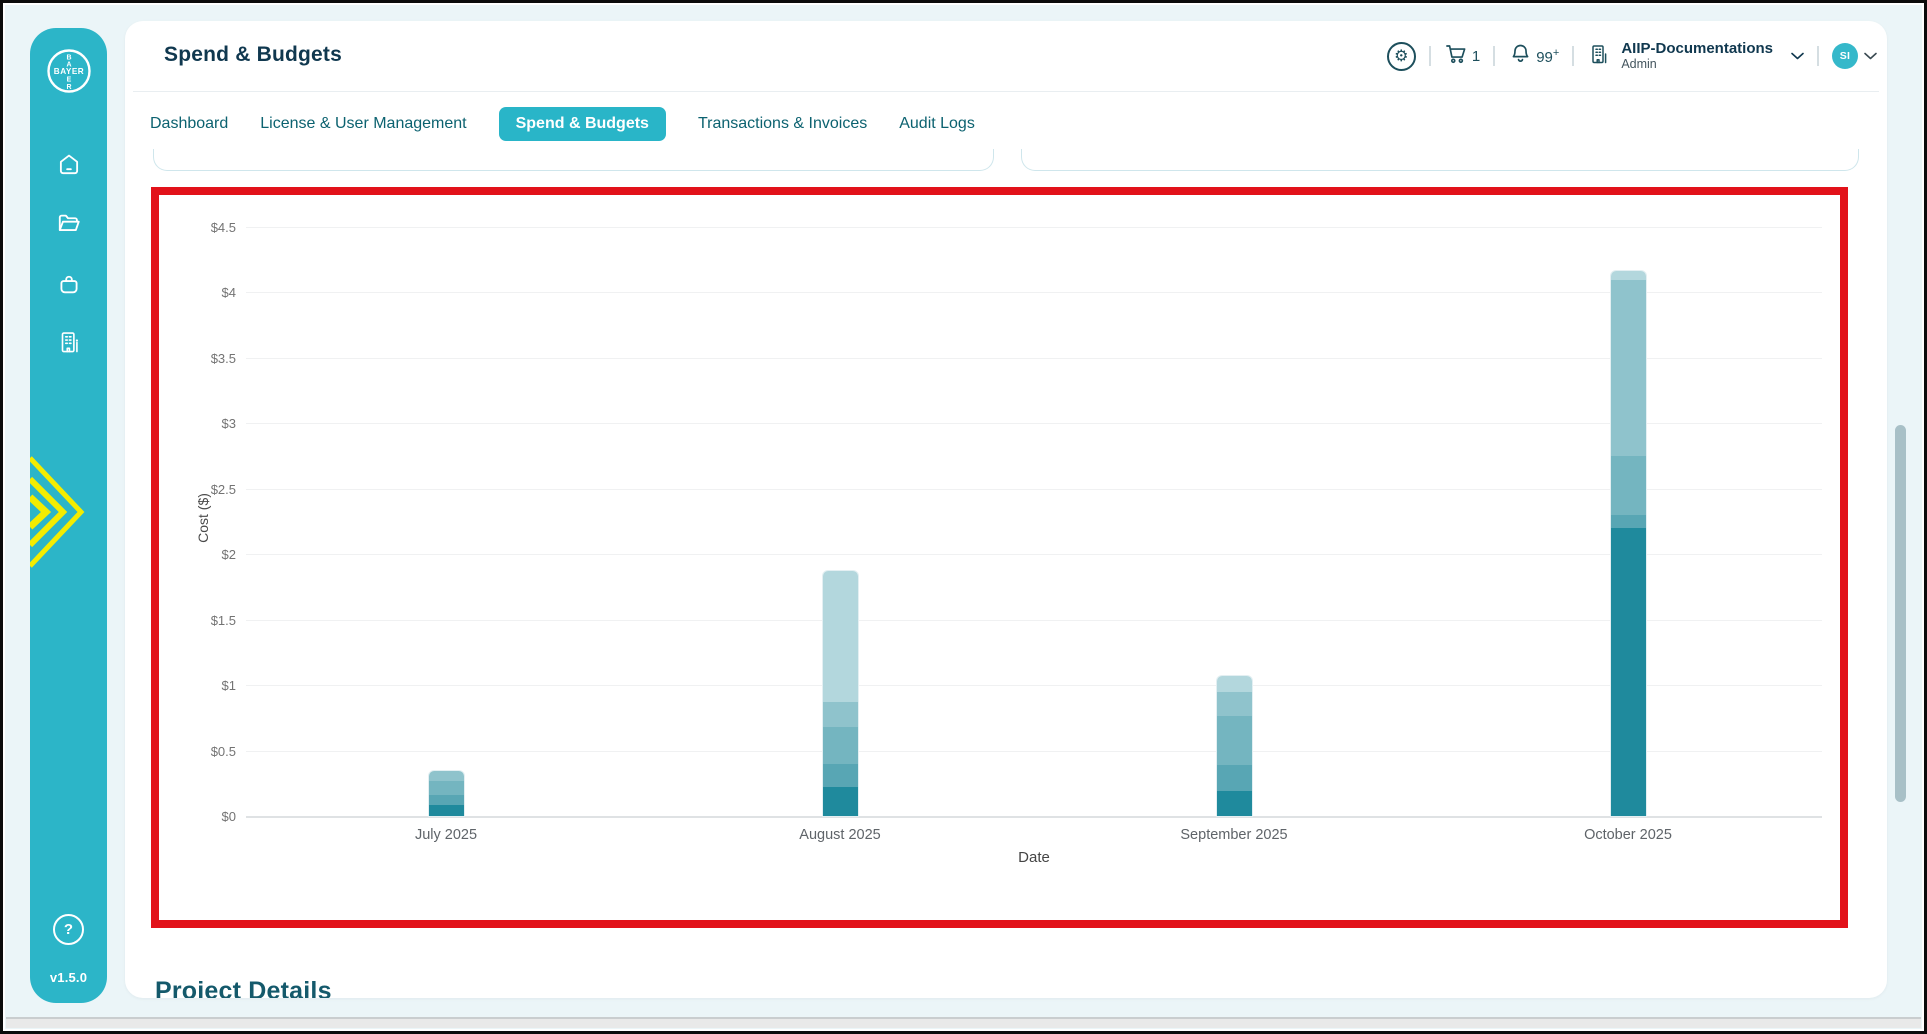 This screenshot has height=1034, width=1927. Describe the element at coordinates (1456, 56) in the screenshot. I see `cart-icon` at that location.